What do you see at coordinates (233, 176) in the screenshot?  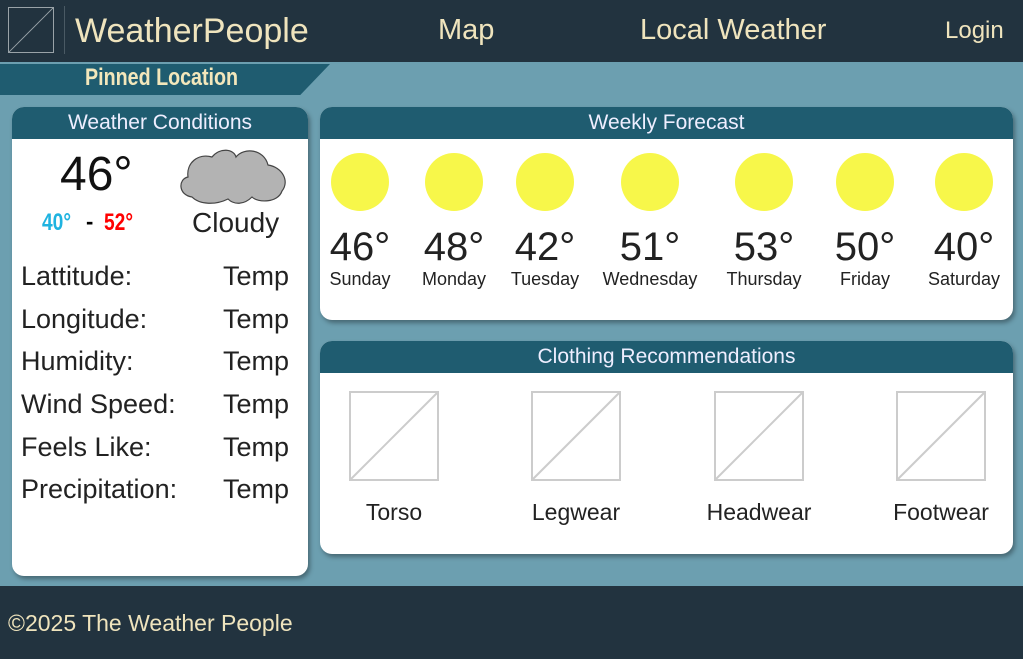 I see `cloud-icon` at bounding box center [233, 176].